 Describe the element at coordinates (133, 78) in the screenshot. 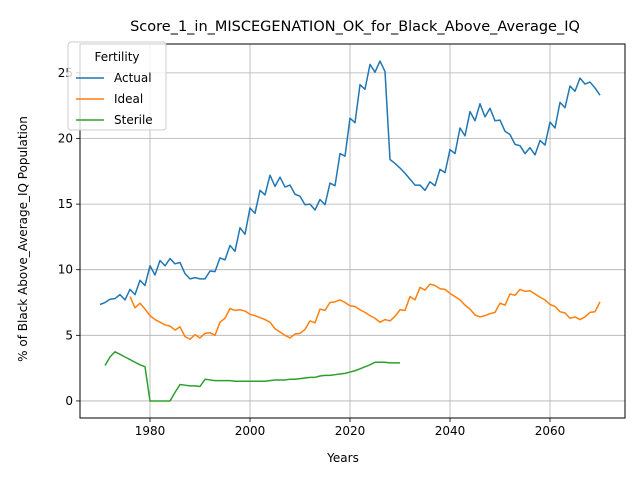

I see `legend-label-actual: Actual` at that location.